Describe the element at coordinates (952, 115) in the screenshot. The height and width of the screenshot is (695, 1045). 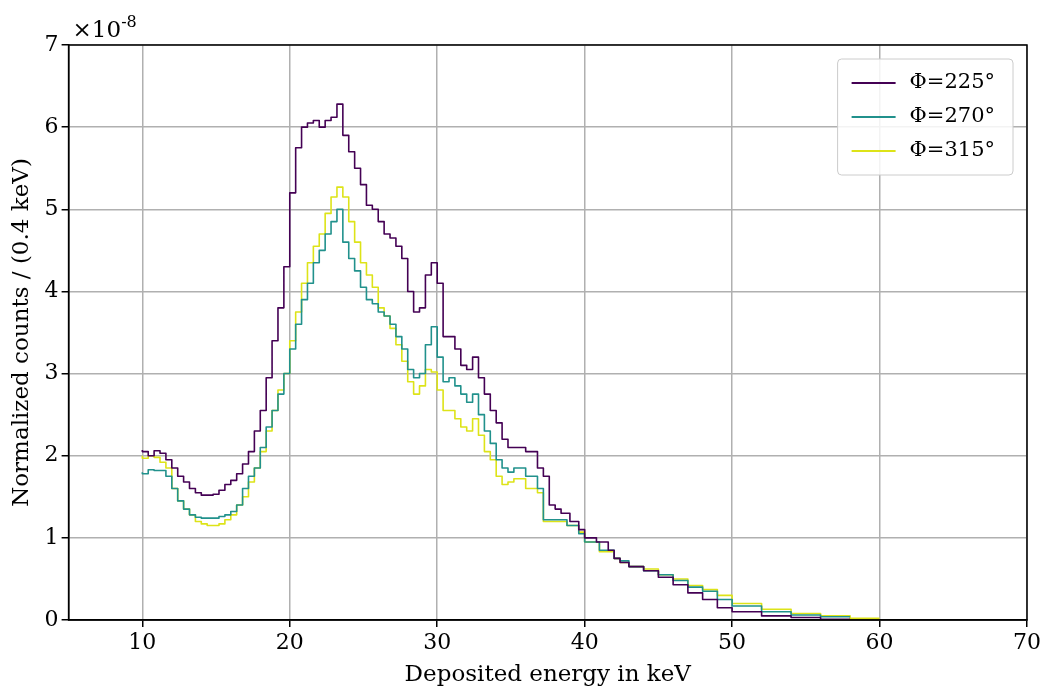
I see `legend-label: Φ=270°` at that location.